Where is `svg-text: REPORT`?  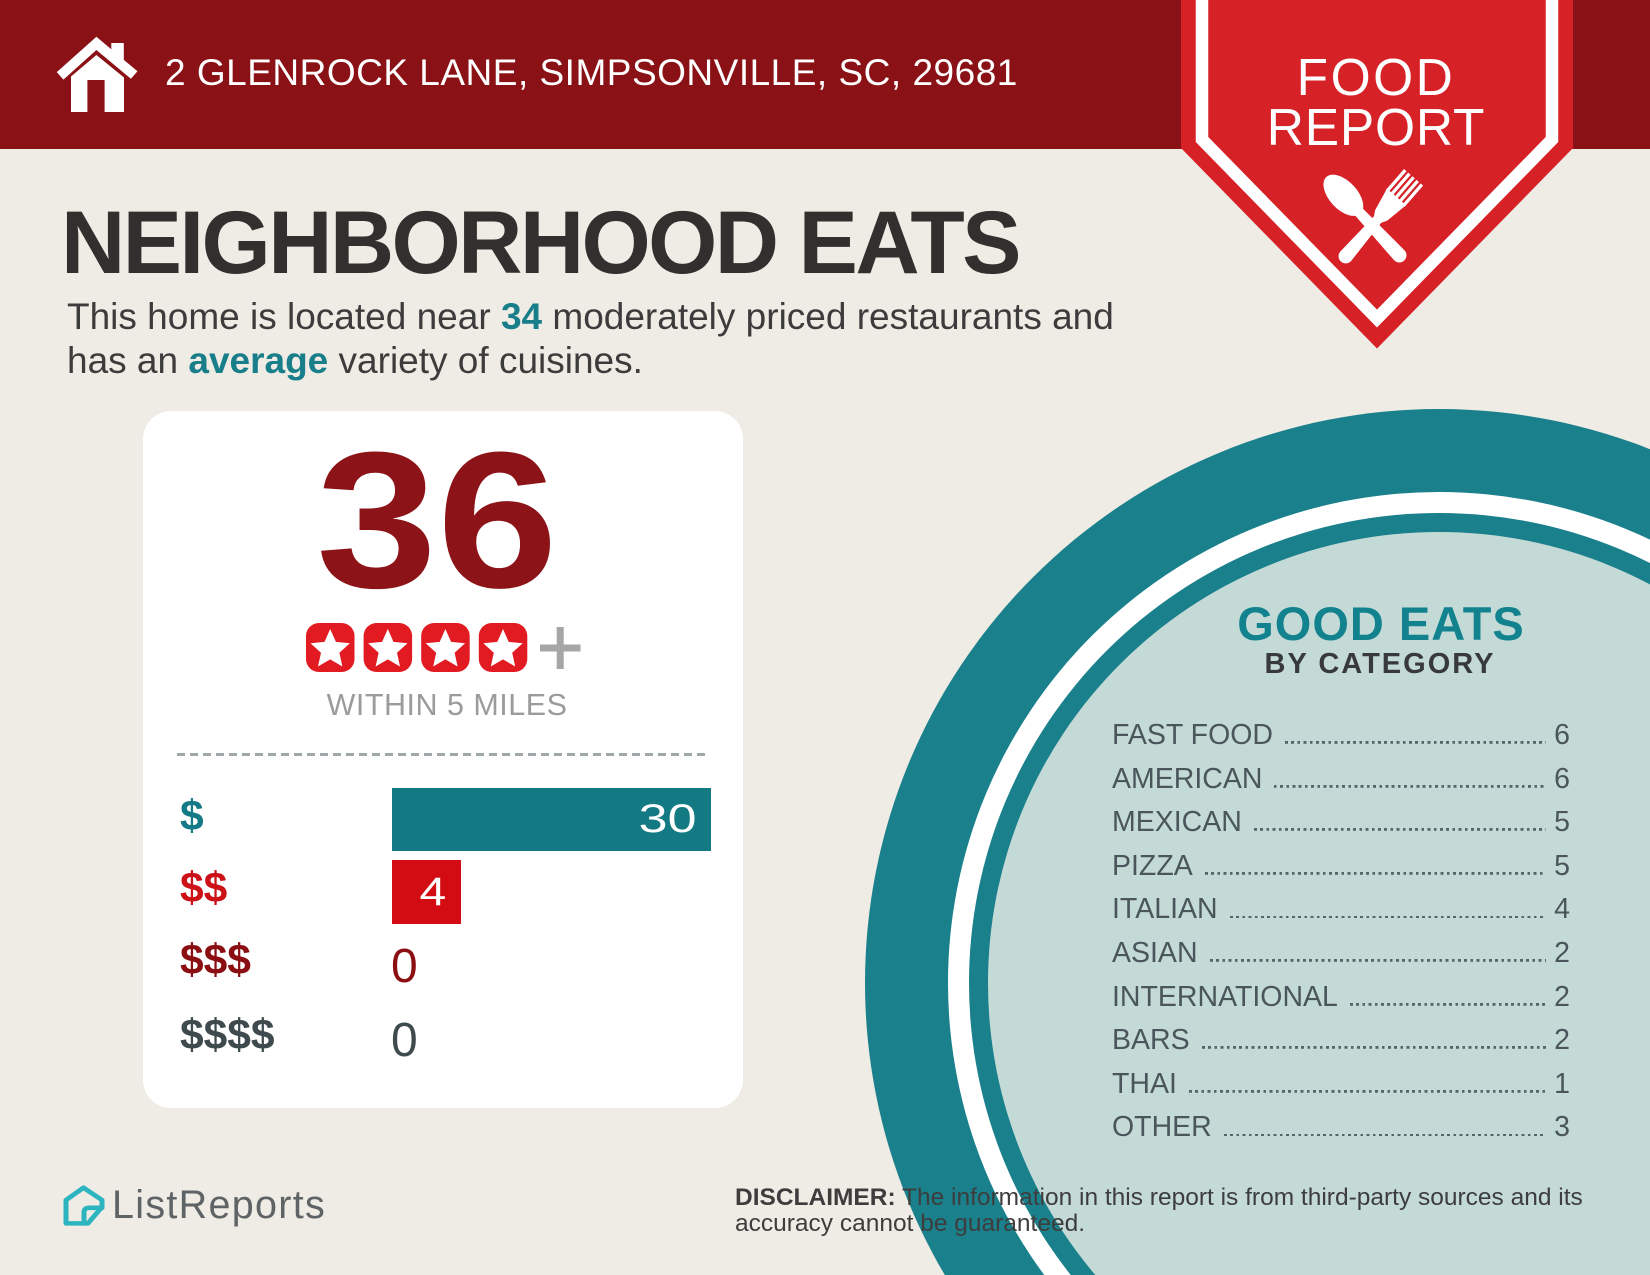
svg-text: REPORT is located at coordinates (1376, 127).